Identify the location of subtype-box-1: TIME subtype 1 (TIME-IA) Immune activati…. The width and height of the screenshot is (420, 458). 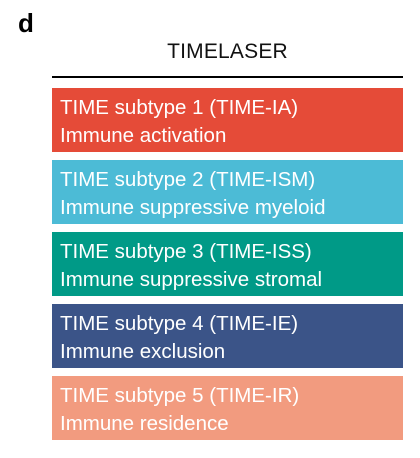
(227, 120).